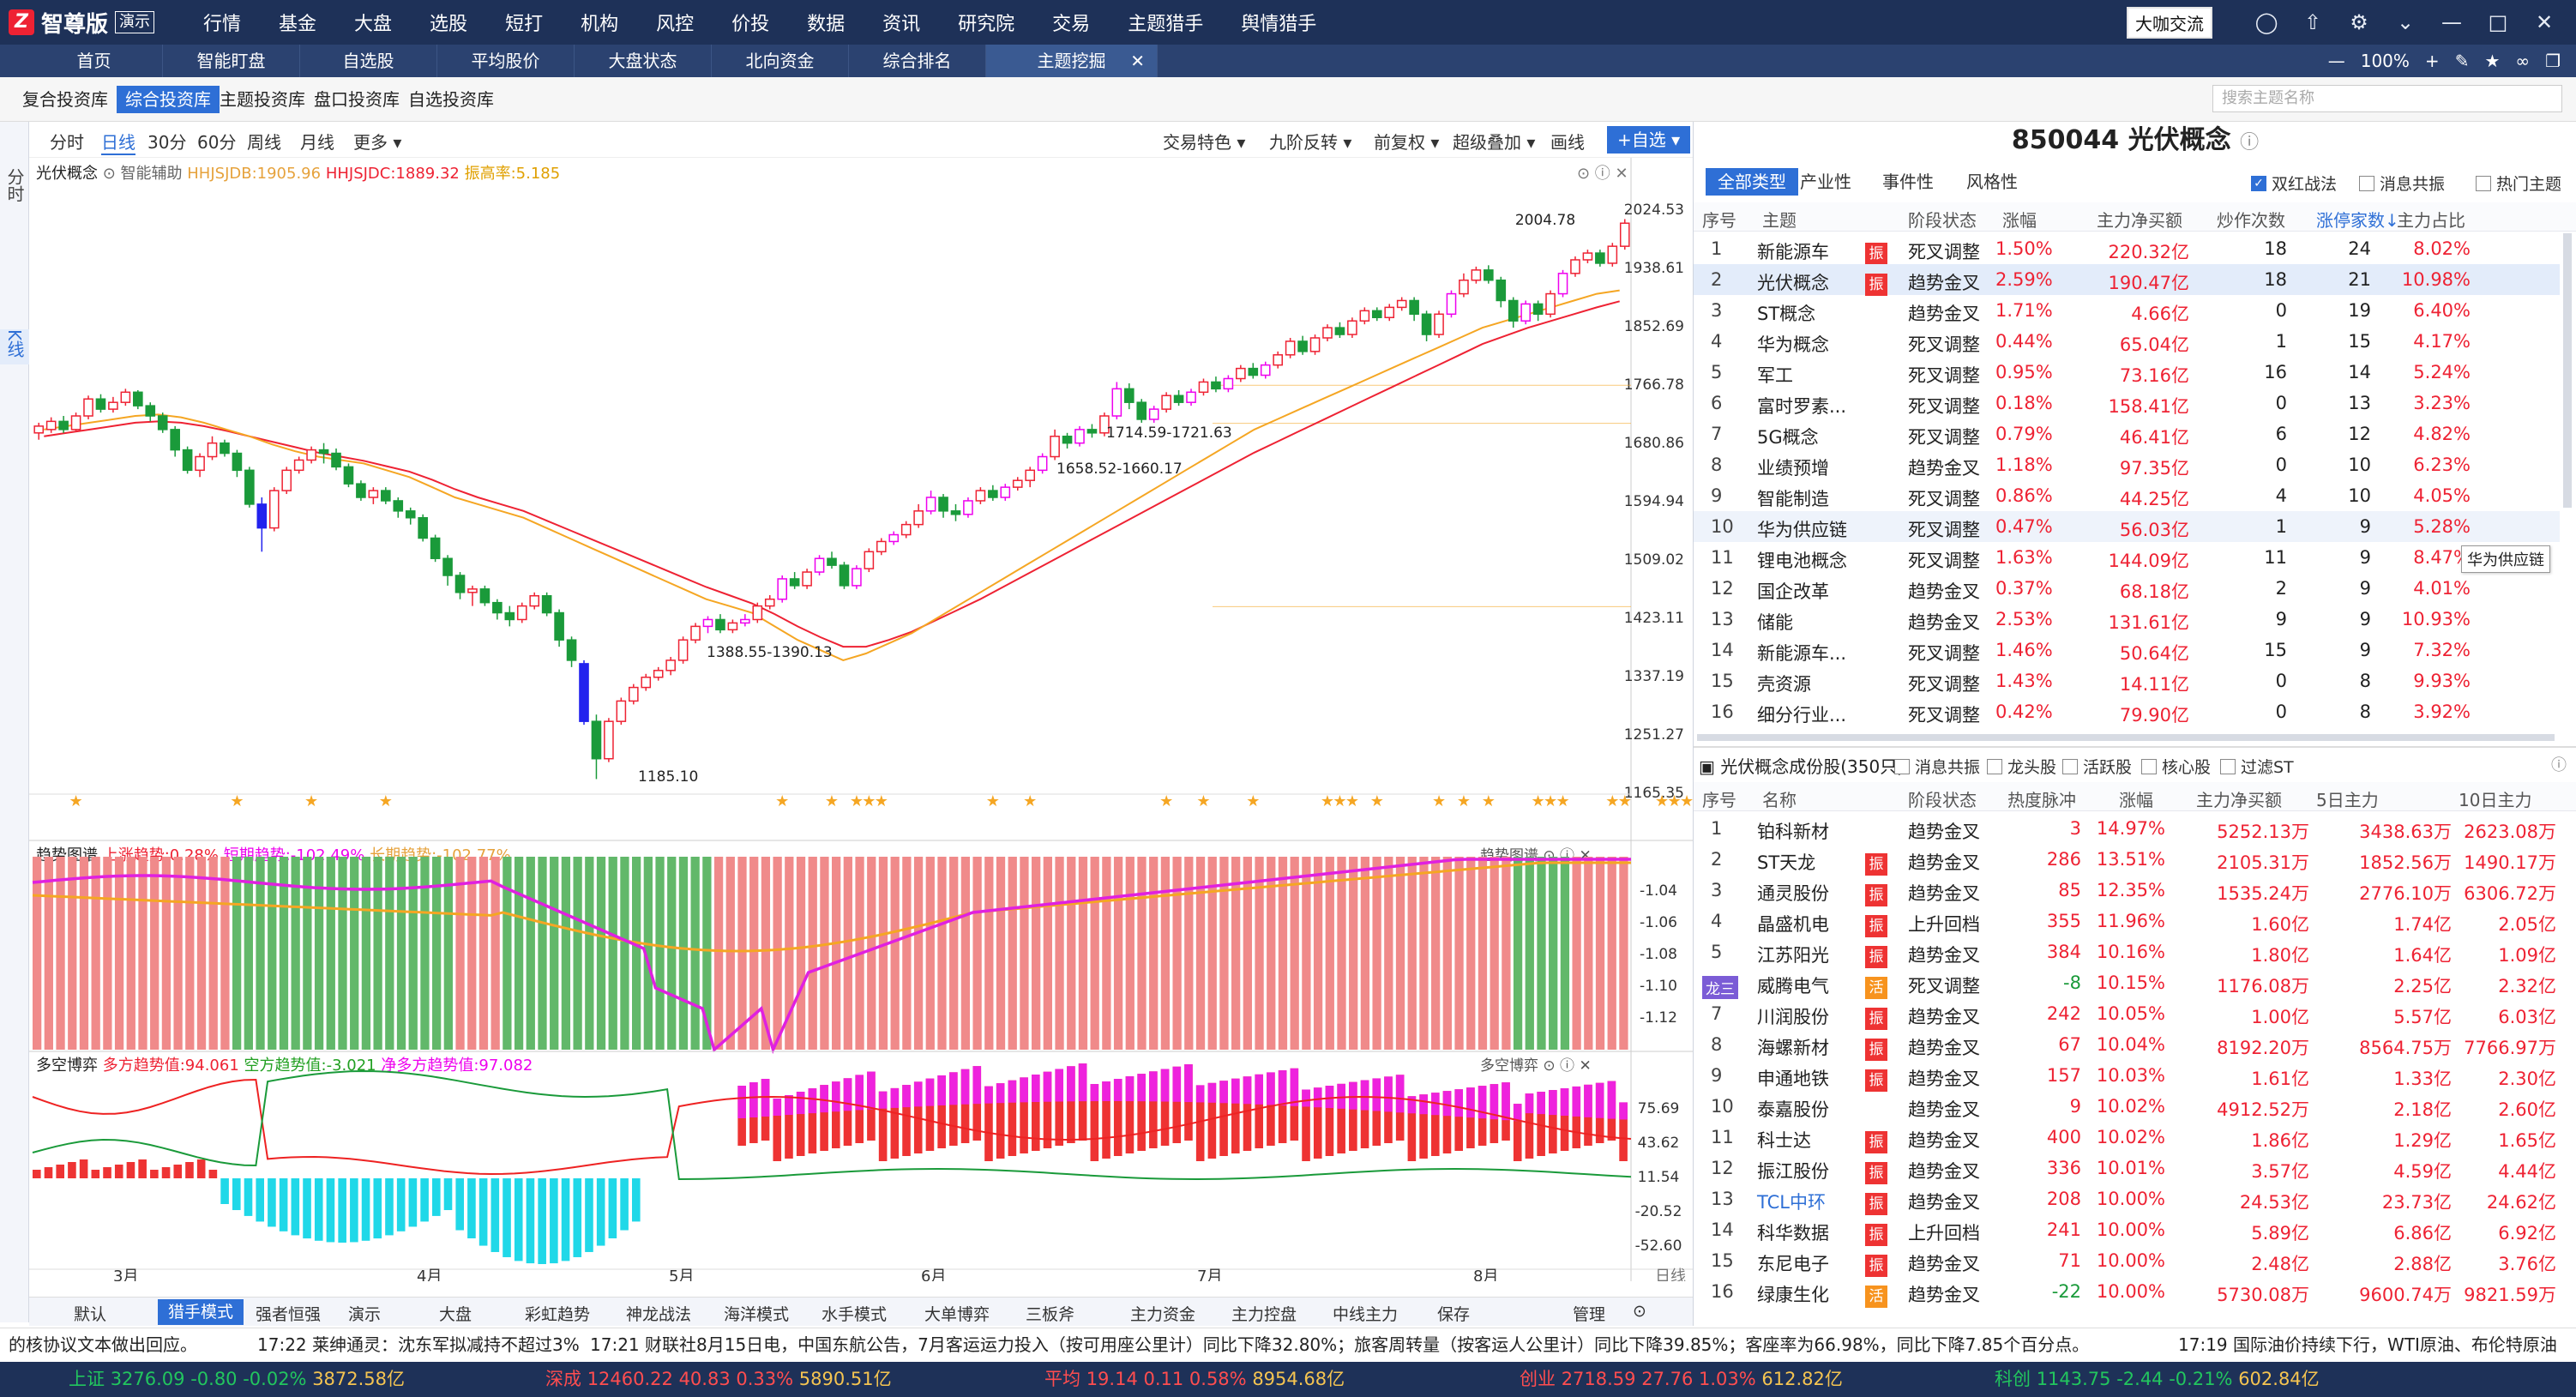 This screenshot has width=2576, height=1397. I want to click on chart-tool-3: 超级叠加 ▾, so click(1494, 143).